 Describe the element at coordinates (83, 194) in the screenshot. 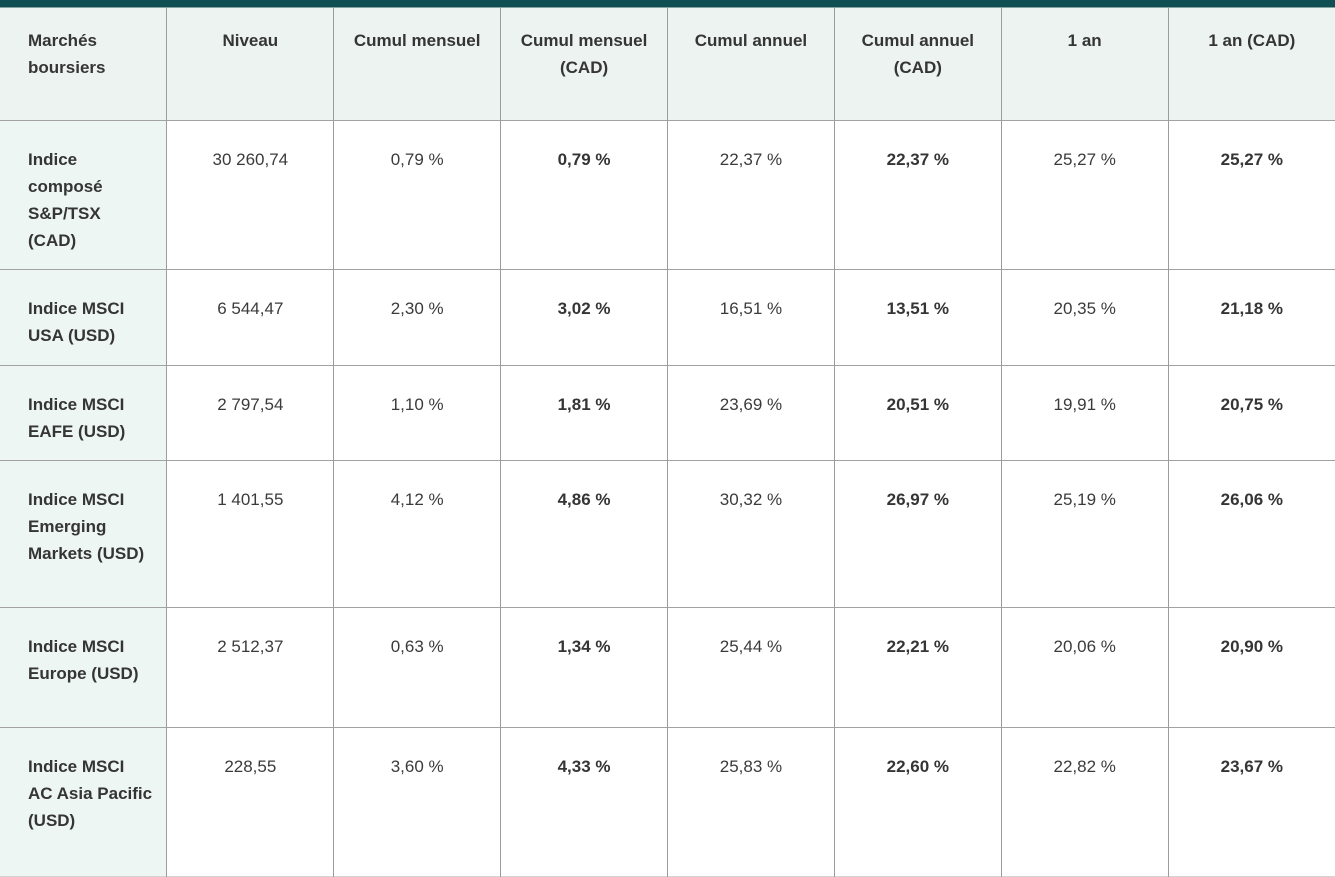

I see `row-label-cell: Indice composé S&P/TSX (CAD)` at that location.